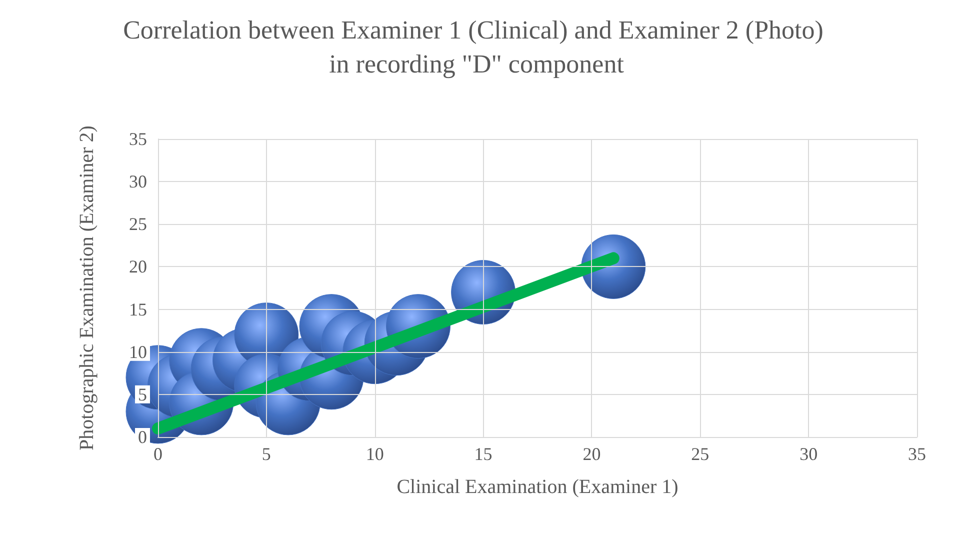 The width and height of the screenshot is (953, 545). I want to click on x-tick-label: 10, so click(375, 454).